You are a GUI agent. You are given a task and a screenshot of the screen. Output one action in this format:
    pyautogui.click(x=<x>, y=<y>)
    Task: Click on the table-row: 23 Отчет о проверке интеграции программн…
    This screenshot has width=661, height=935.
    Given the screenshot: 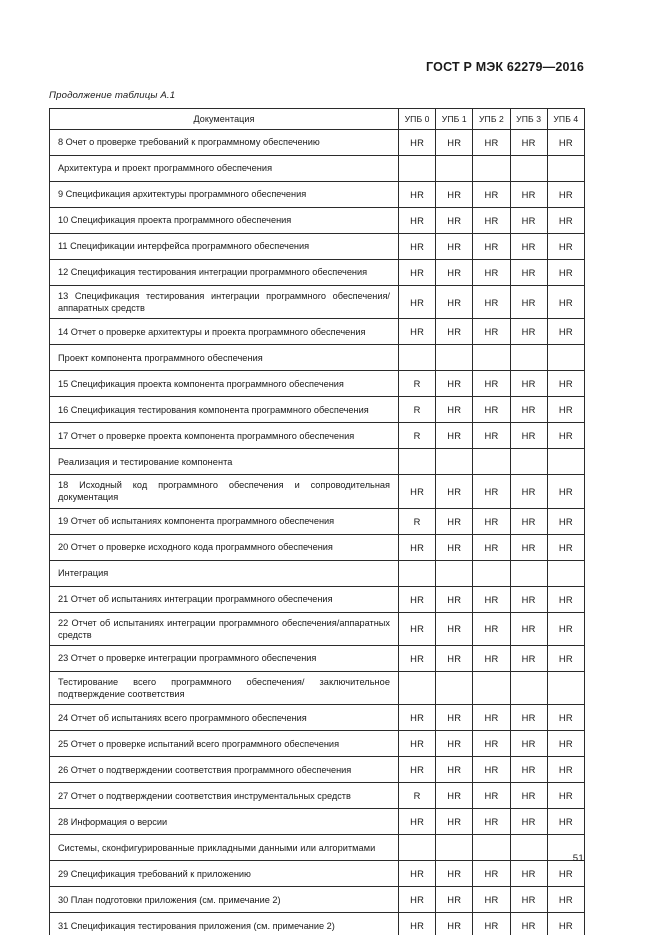 What is the action you would take?
    pyautogui.click(x=317, y=658)
    